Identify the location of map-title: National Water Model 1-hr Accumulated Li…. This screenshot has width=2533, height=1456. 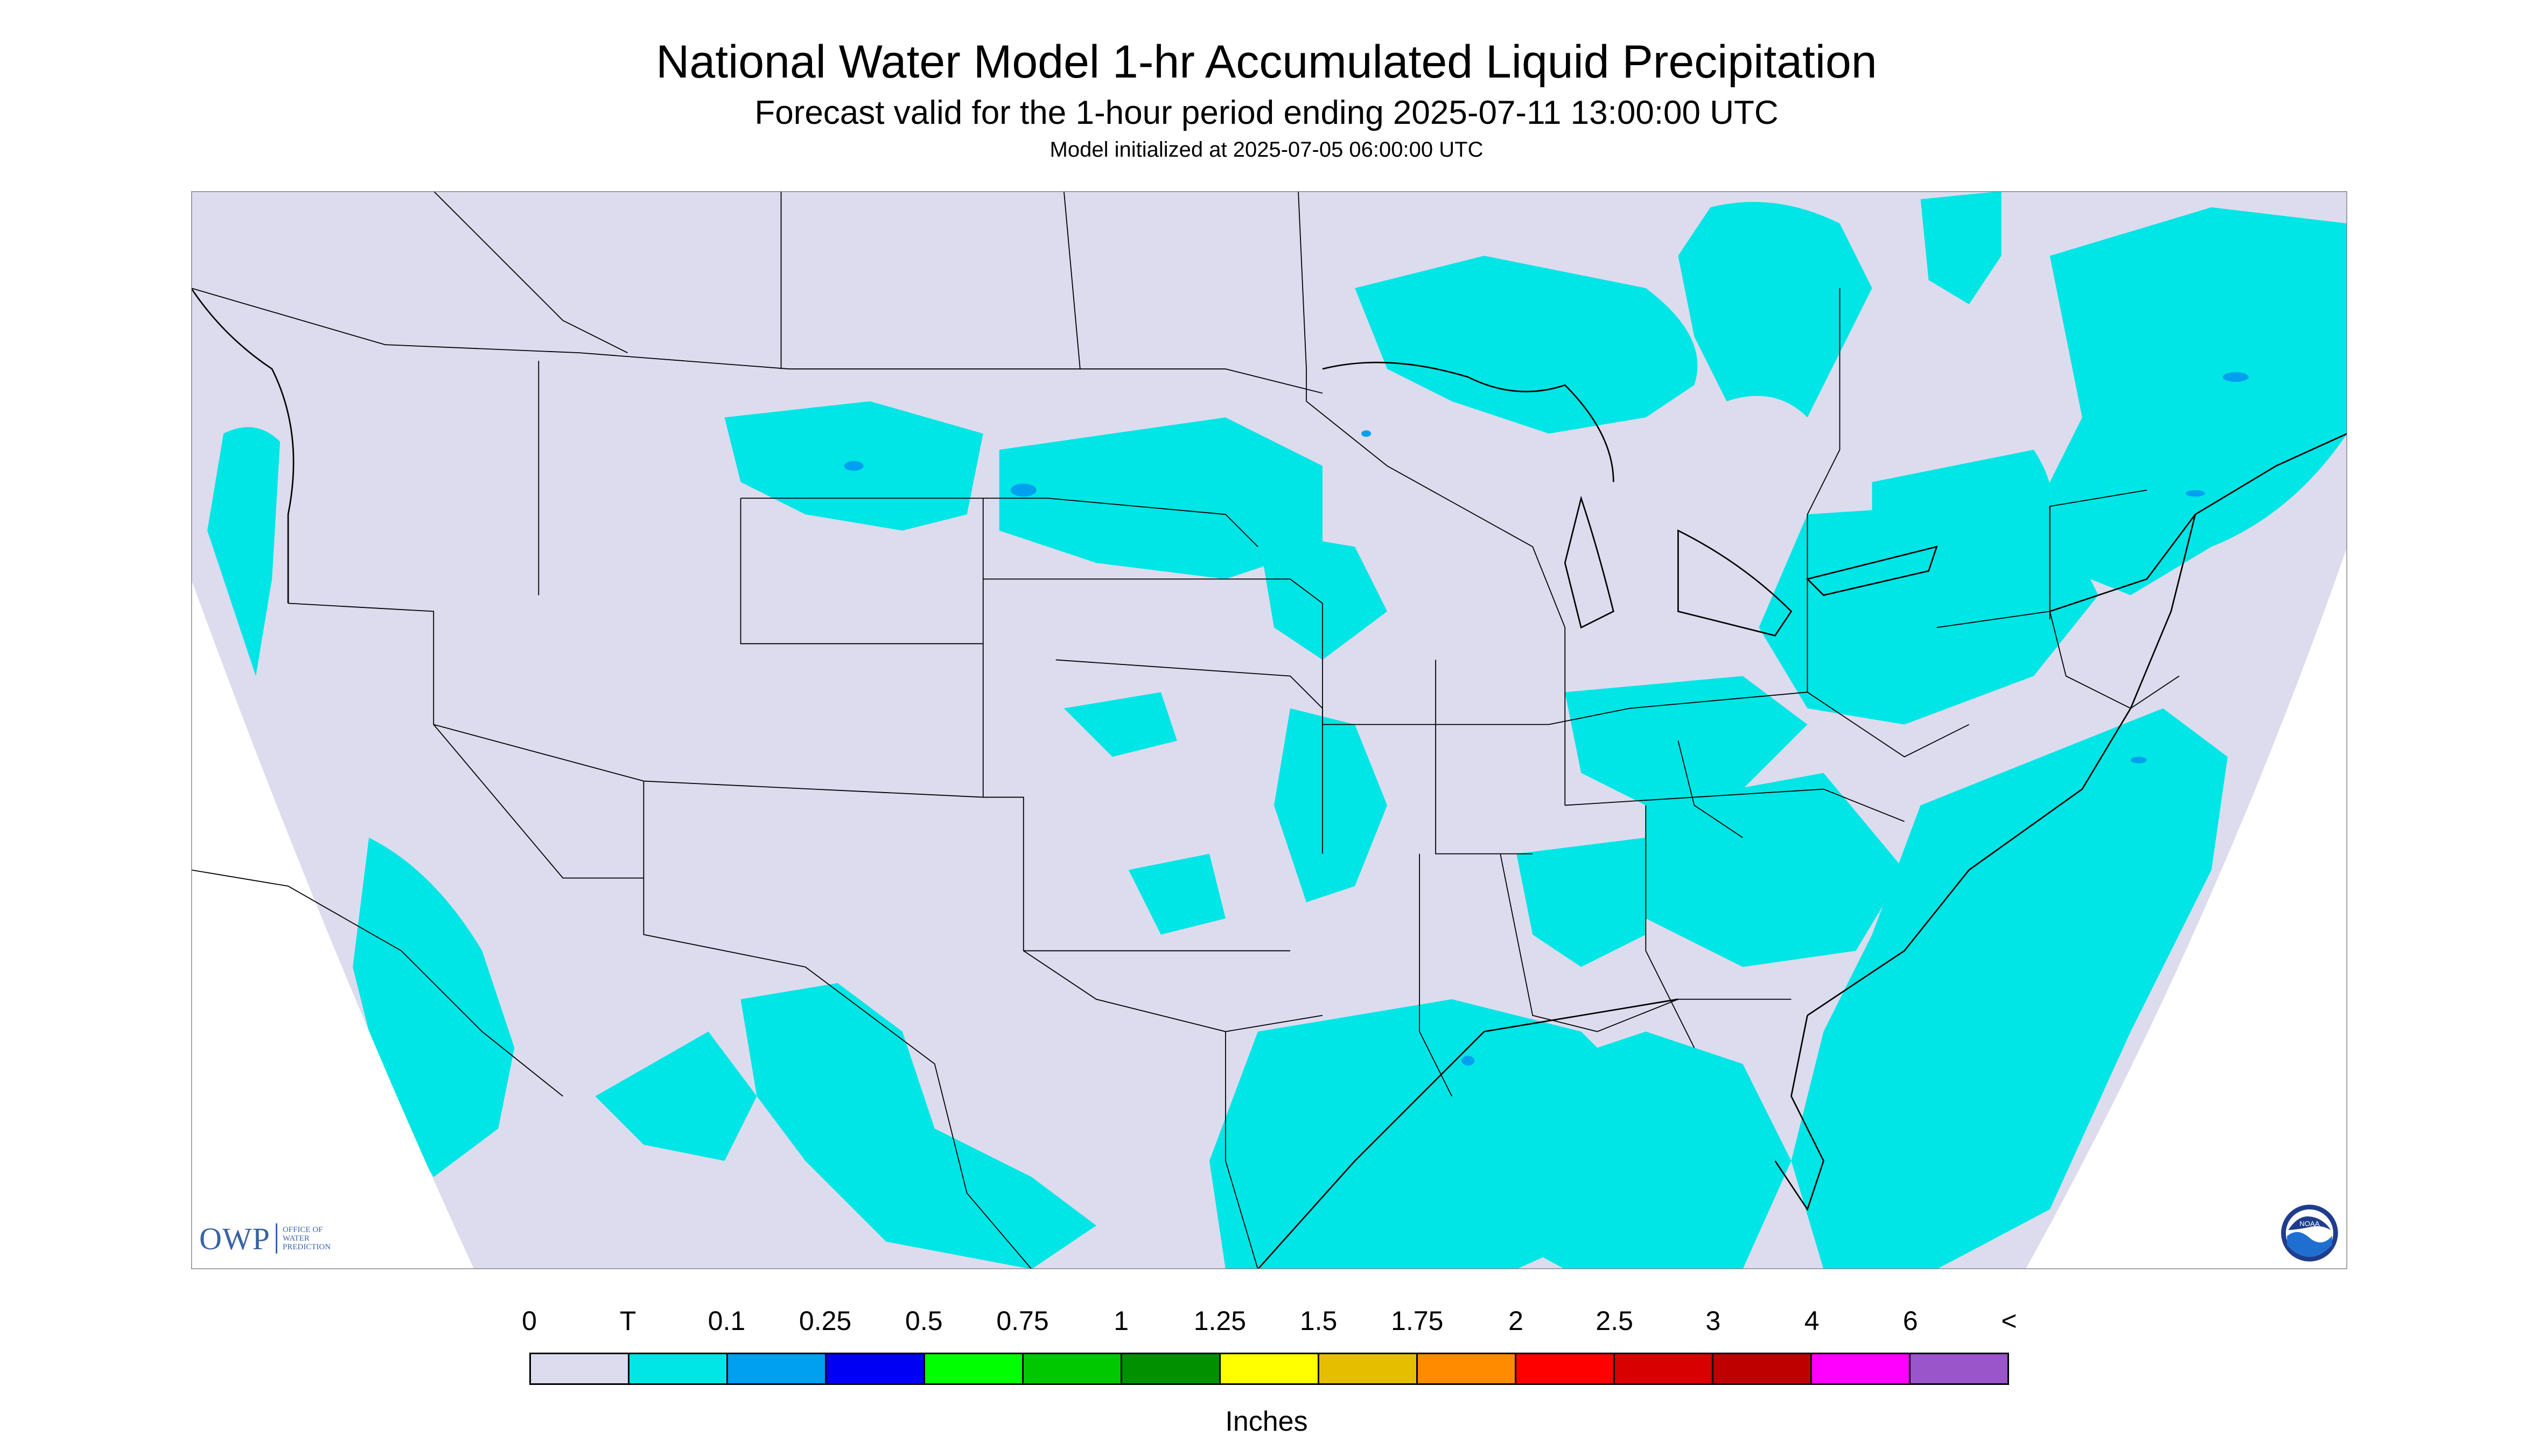
(1266, 62).